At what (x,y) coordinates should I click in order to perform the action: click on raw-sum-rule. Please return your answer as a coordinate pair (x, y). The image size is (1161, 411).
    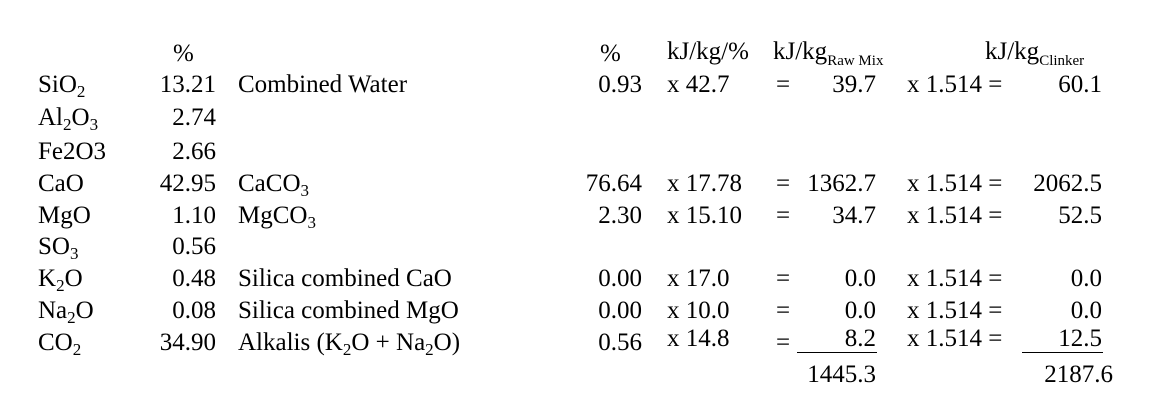
    Looking at the image, I should click on (837, 352).